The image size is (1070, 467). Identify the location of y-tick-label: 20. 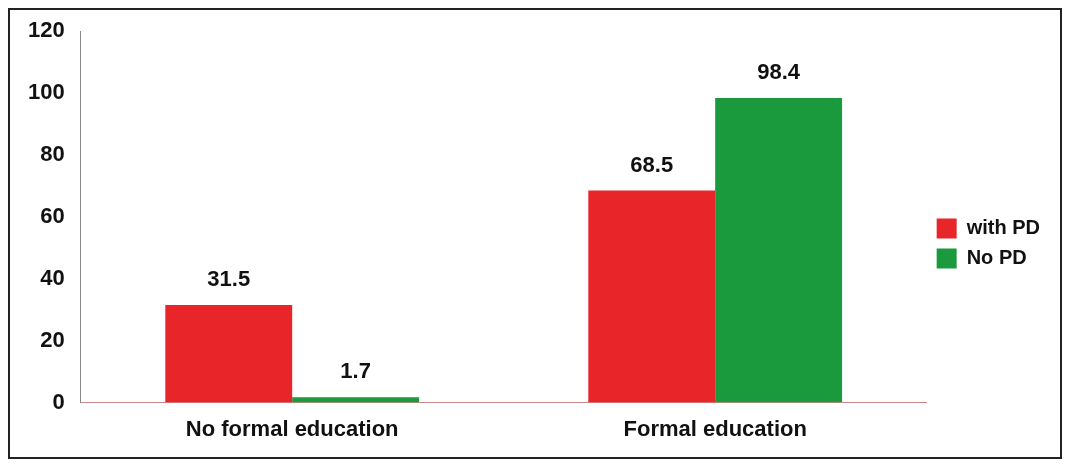
(52, 339).